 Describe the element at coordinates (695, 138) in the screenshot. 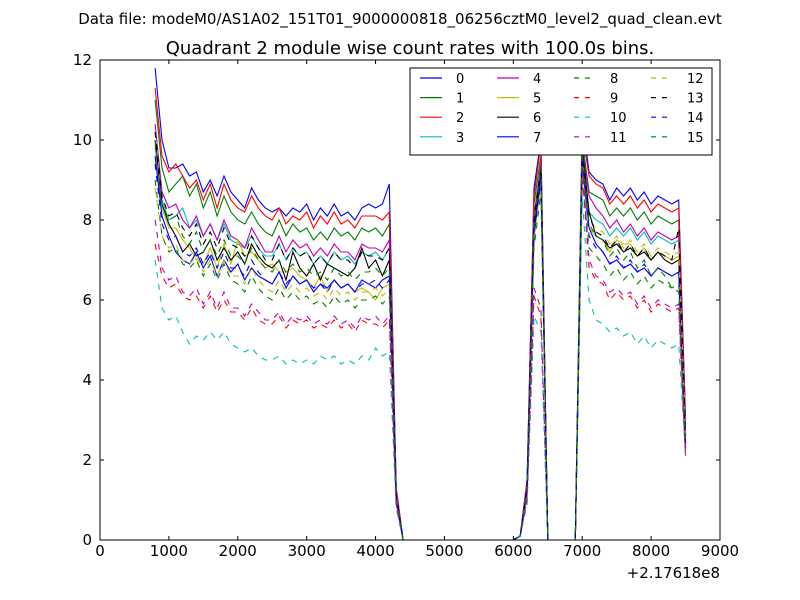

I see `legend-label-15: 15` at that location.